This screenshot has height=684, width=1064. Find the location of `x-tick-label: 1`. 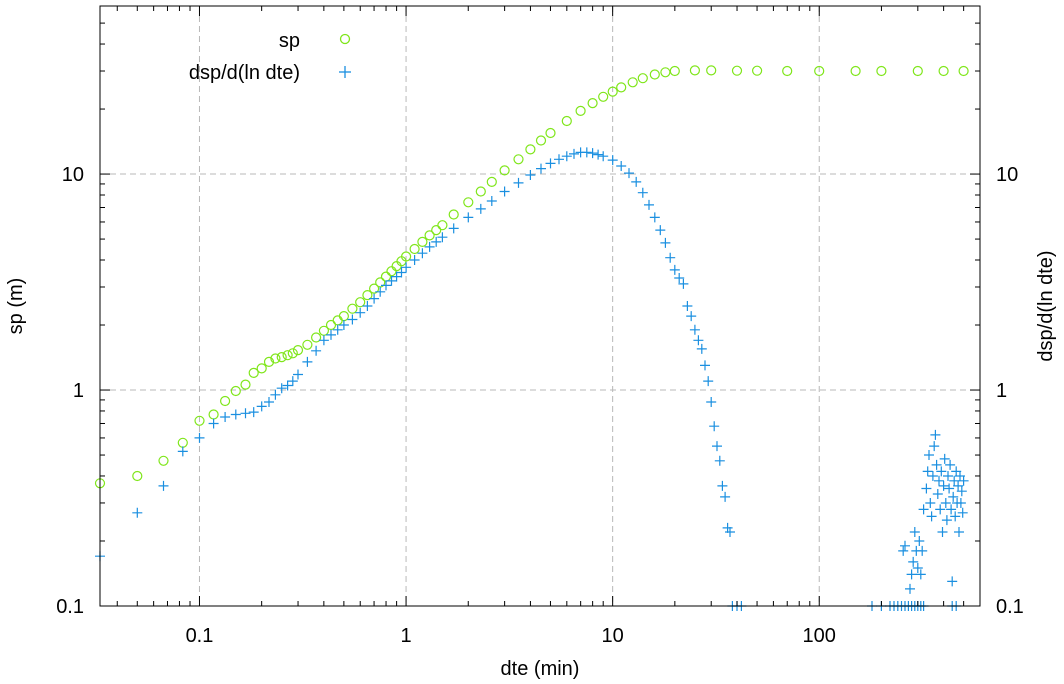

x-tick-label: 1 is located at coordinates (405, 636).